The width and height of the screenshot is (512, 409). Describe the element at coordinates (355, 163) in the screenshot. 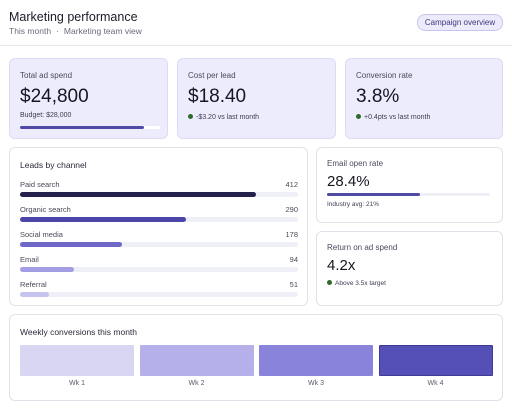

I see `email-open-rate-label: Email open rate` at that location.